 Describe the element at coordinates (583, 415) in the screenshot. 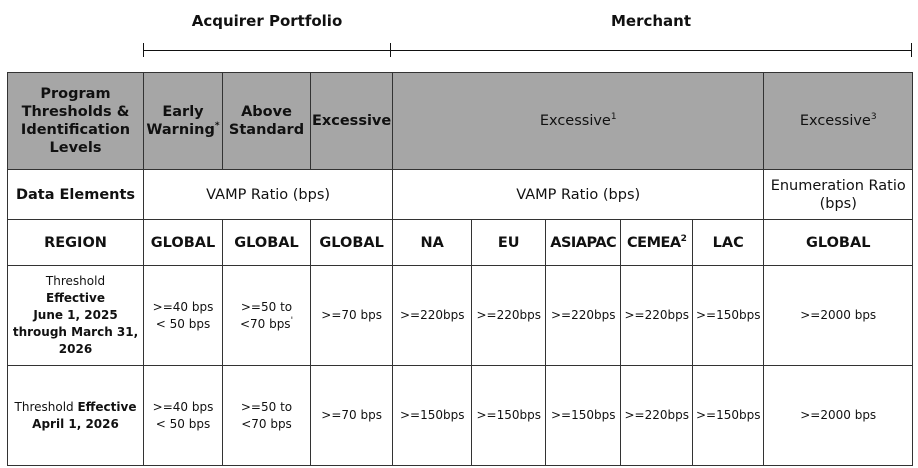

I see `asiapac-value: >=150bps` at that location.